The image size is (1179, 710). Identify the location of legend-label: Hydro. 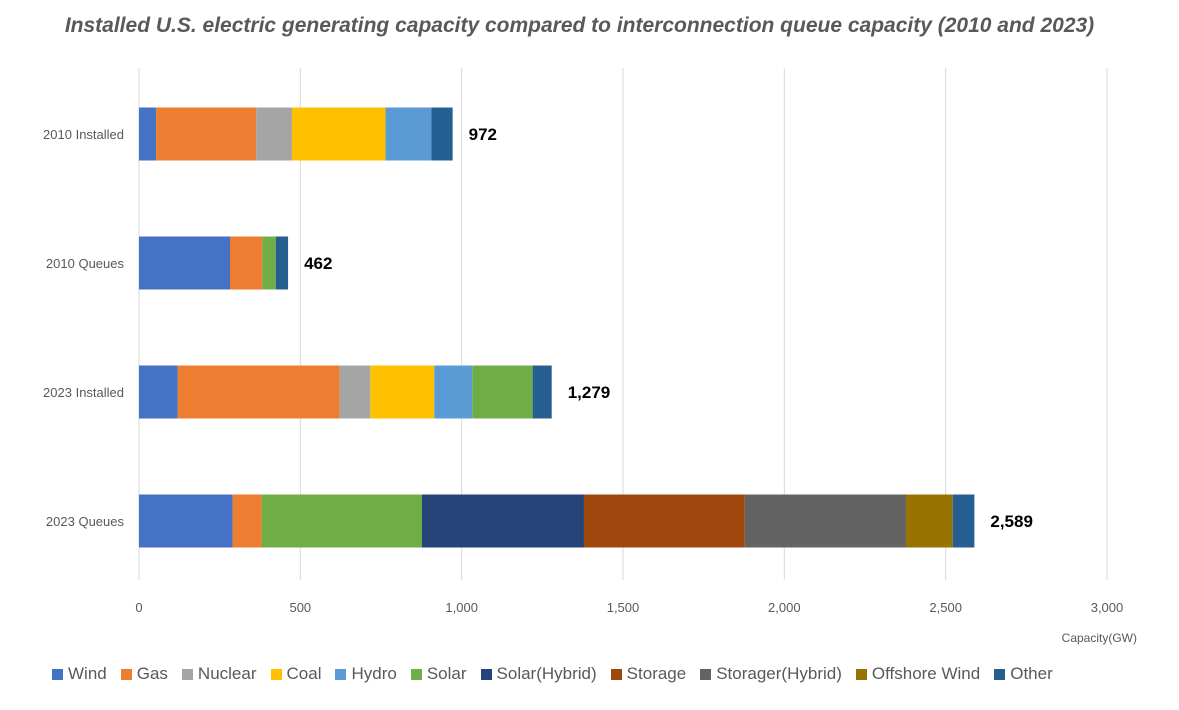
(374, 673).